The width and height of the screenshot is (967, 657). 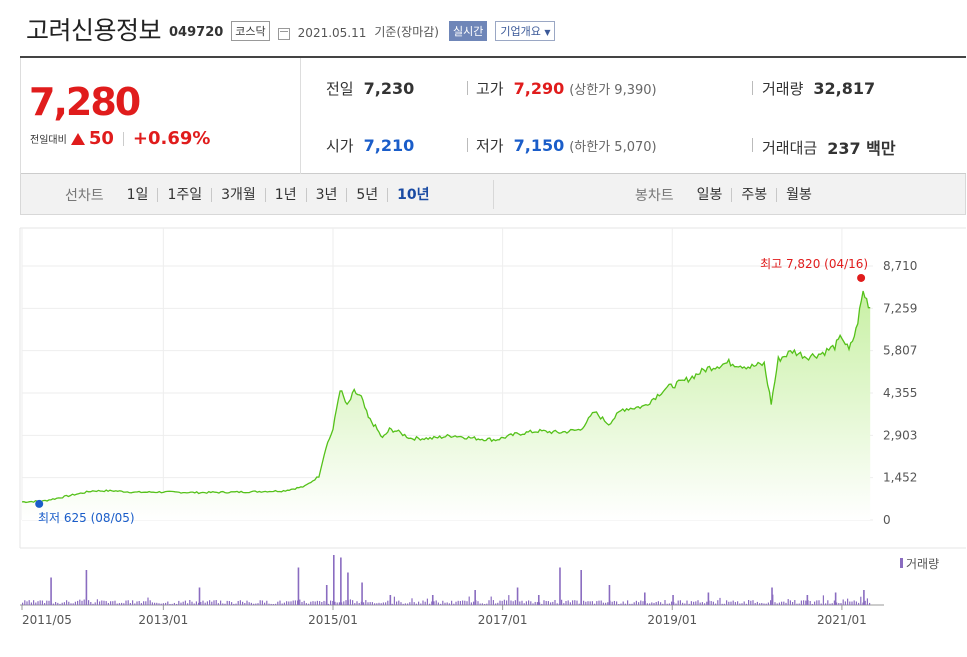 I want to click on tab-10y: 10년, so click(x=412, y=195).